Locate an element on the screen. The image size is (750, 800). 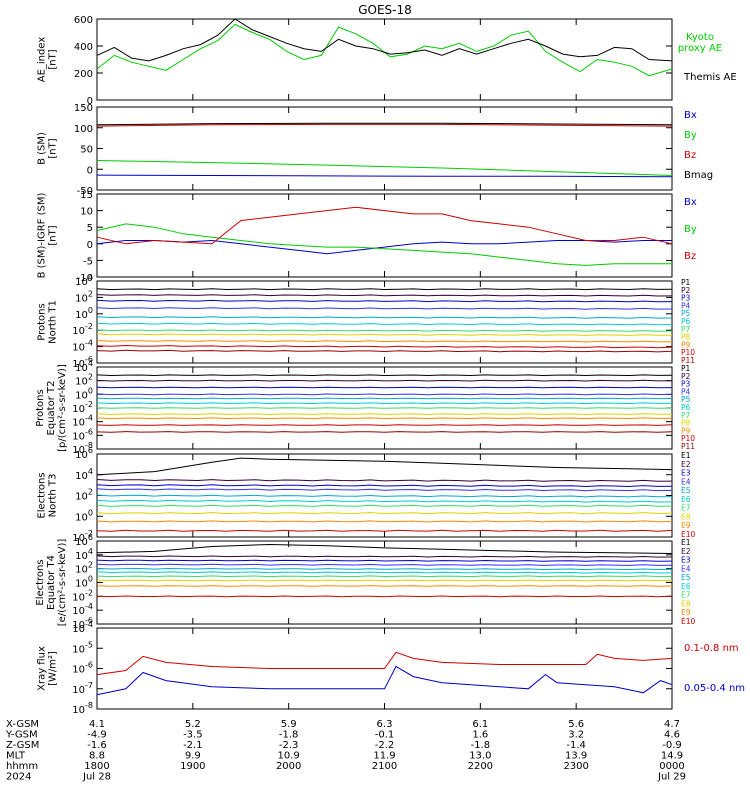
footer-value: 1800 is located at coordinates (96, 766).